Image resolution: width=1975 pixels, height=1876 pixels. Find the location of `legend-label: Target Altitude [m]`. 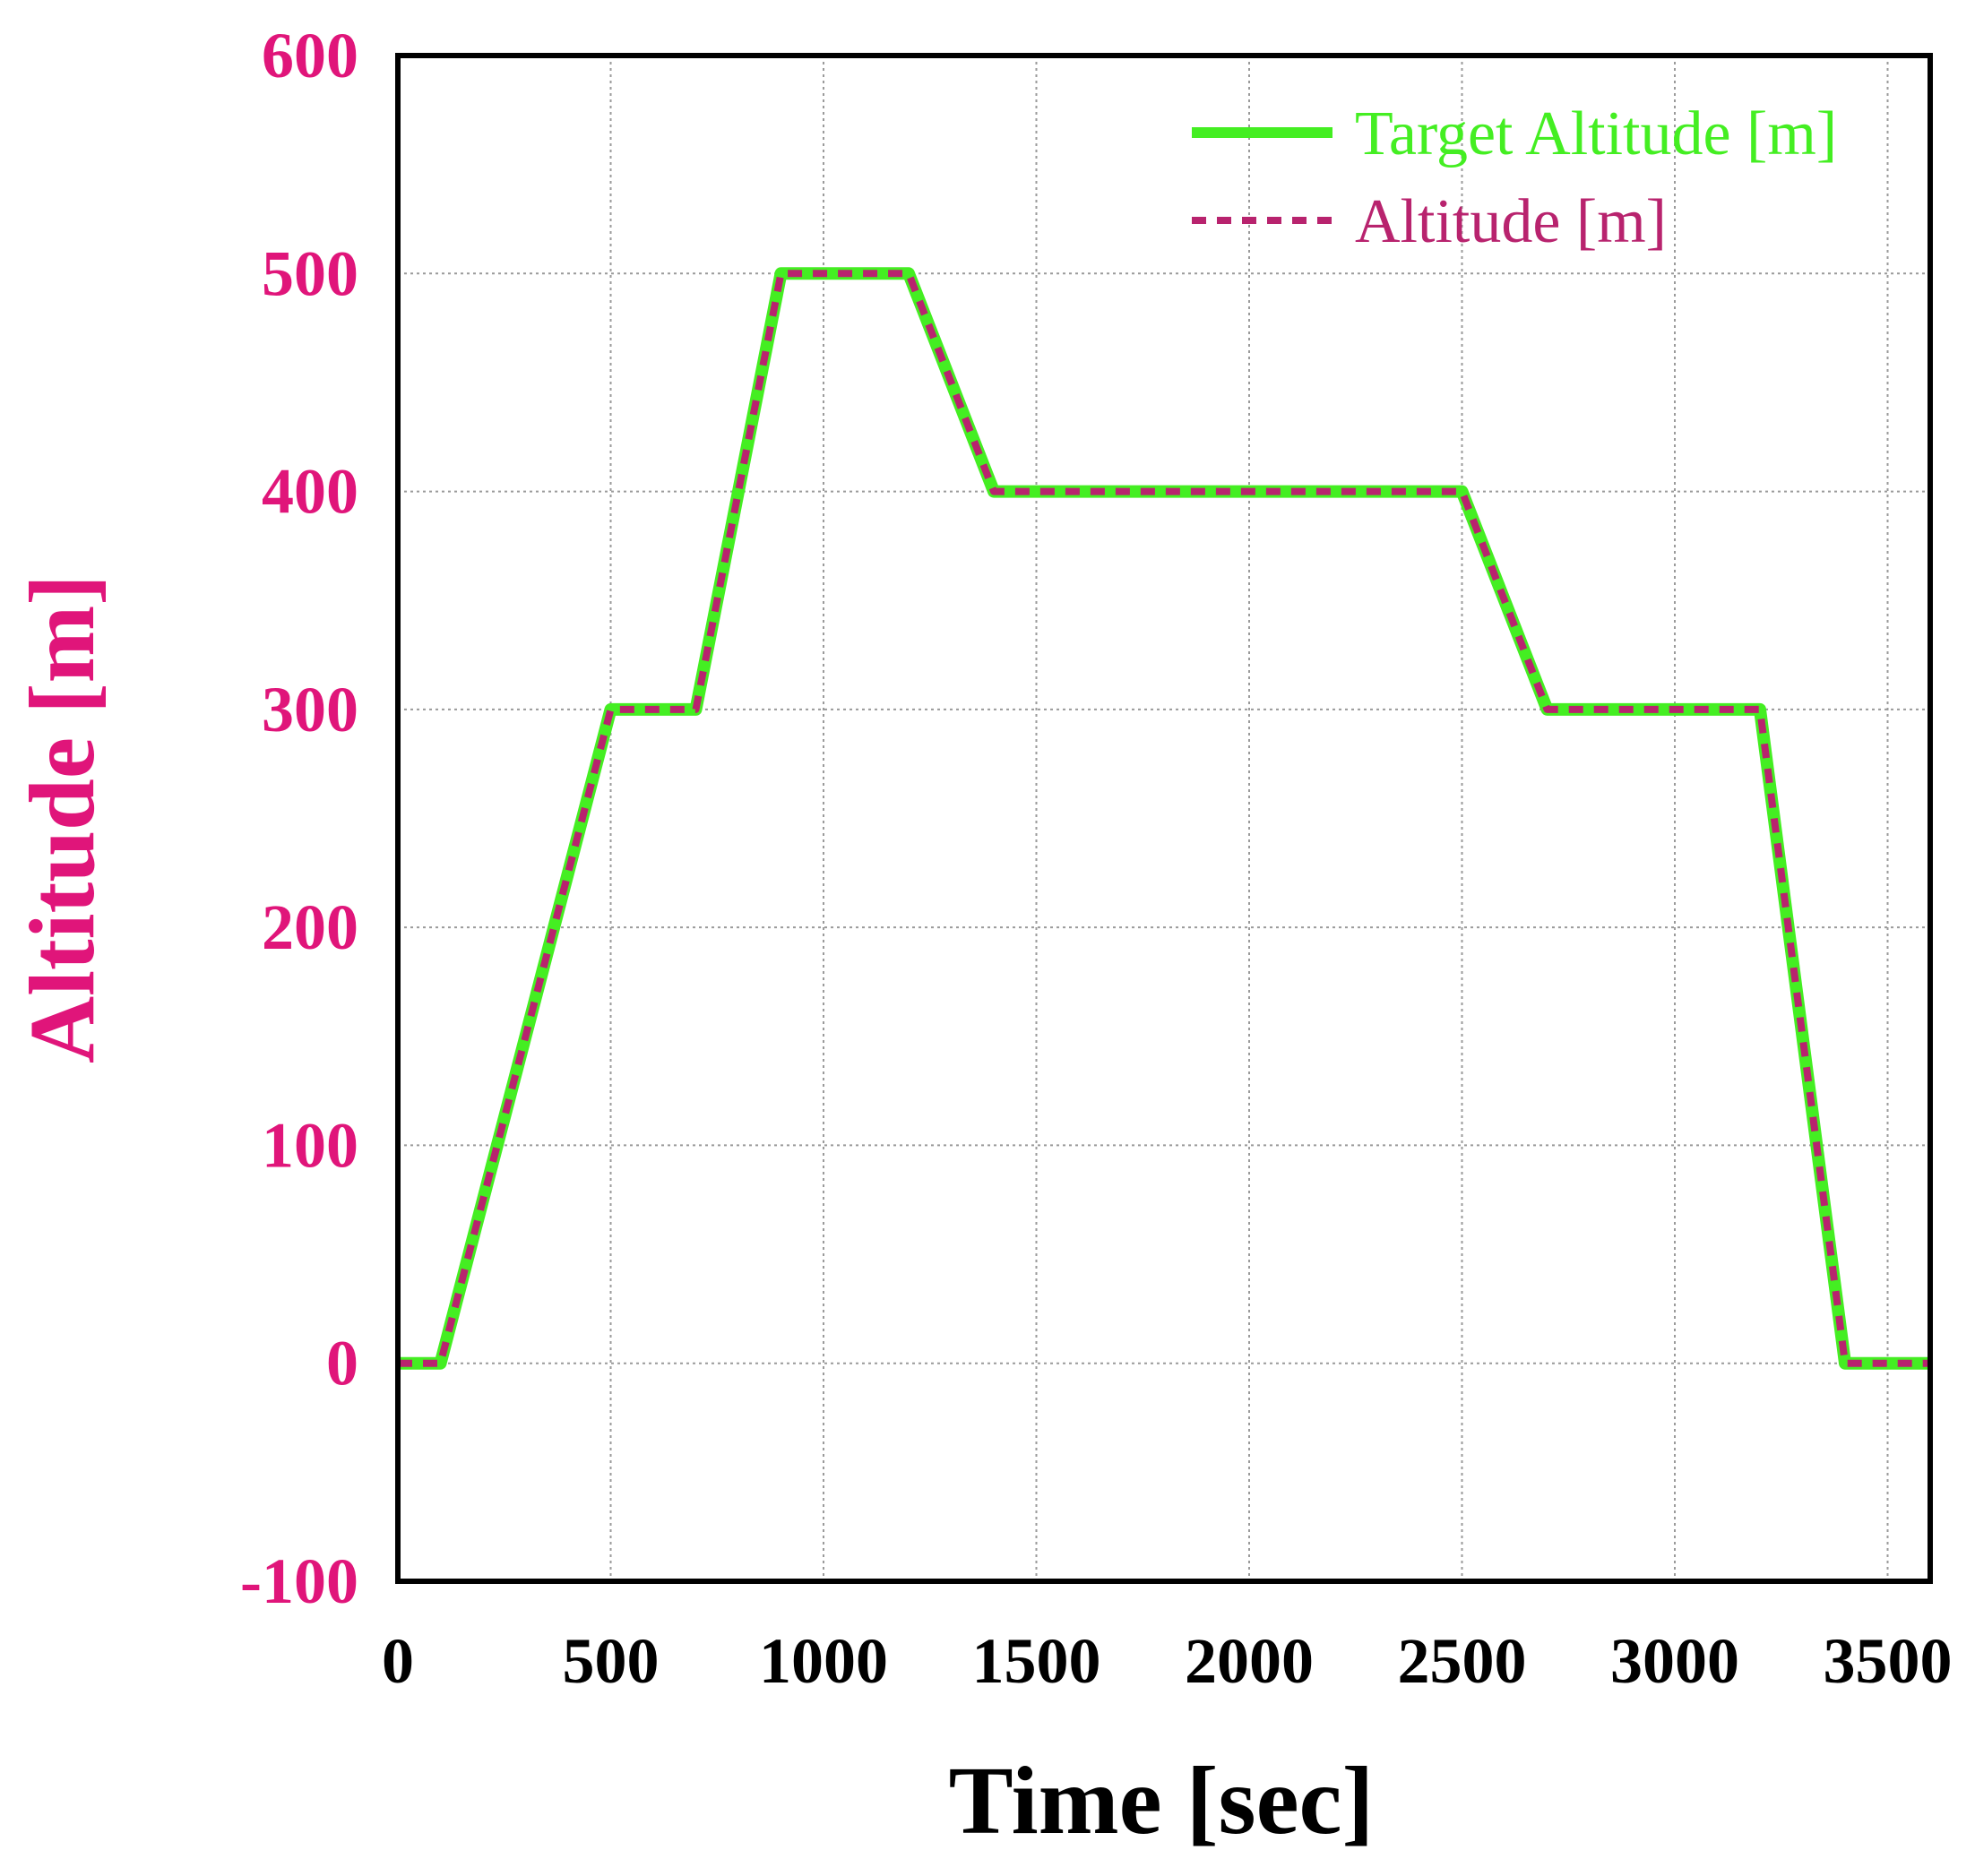

legend-label: Target Altitude [m] is located at coordinates (1596, 133).